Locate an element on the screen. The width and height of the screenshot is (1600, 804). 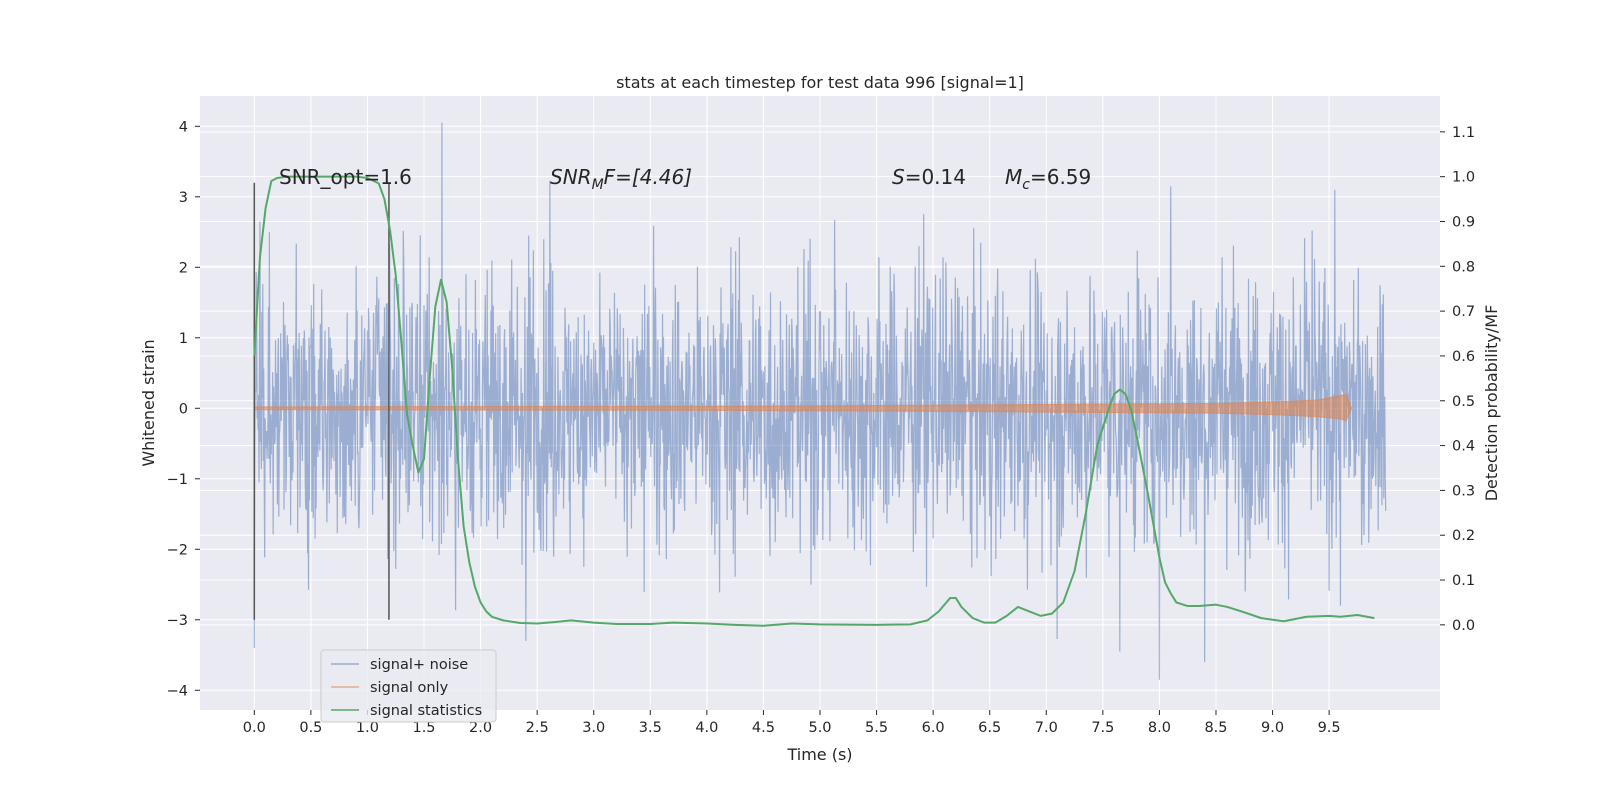
s-value: =0.14 is located at coordinates (935, 177).